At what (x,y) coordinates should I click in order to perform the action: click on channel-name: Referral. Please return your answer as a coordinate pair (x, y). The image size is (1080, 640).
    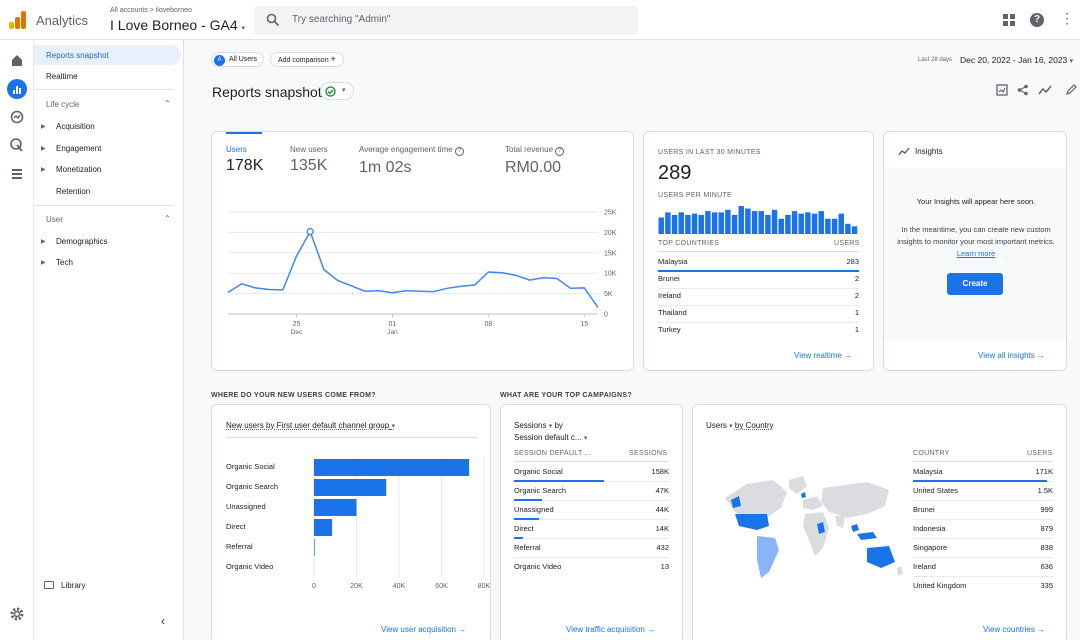
    Looking at the image, I should click on (527, 547).